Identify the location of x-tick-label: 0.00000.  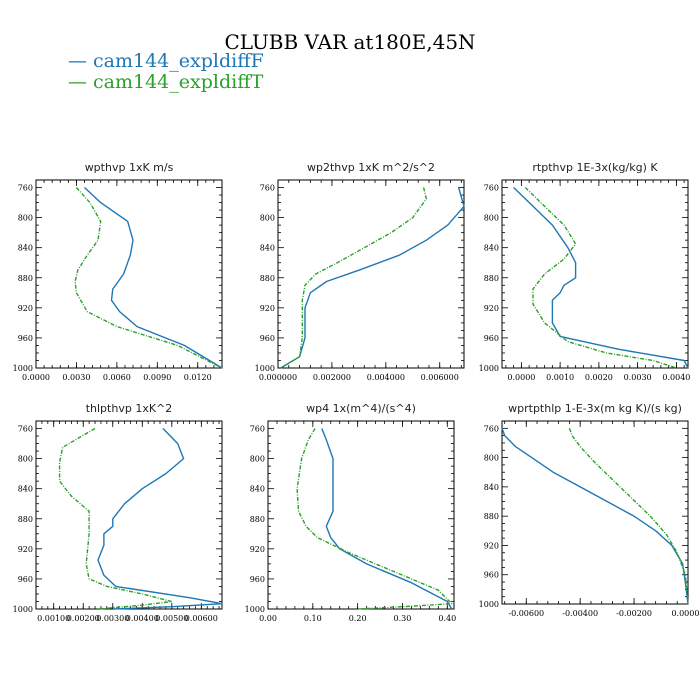
(685, 613).